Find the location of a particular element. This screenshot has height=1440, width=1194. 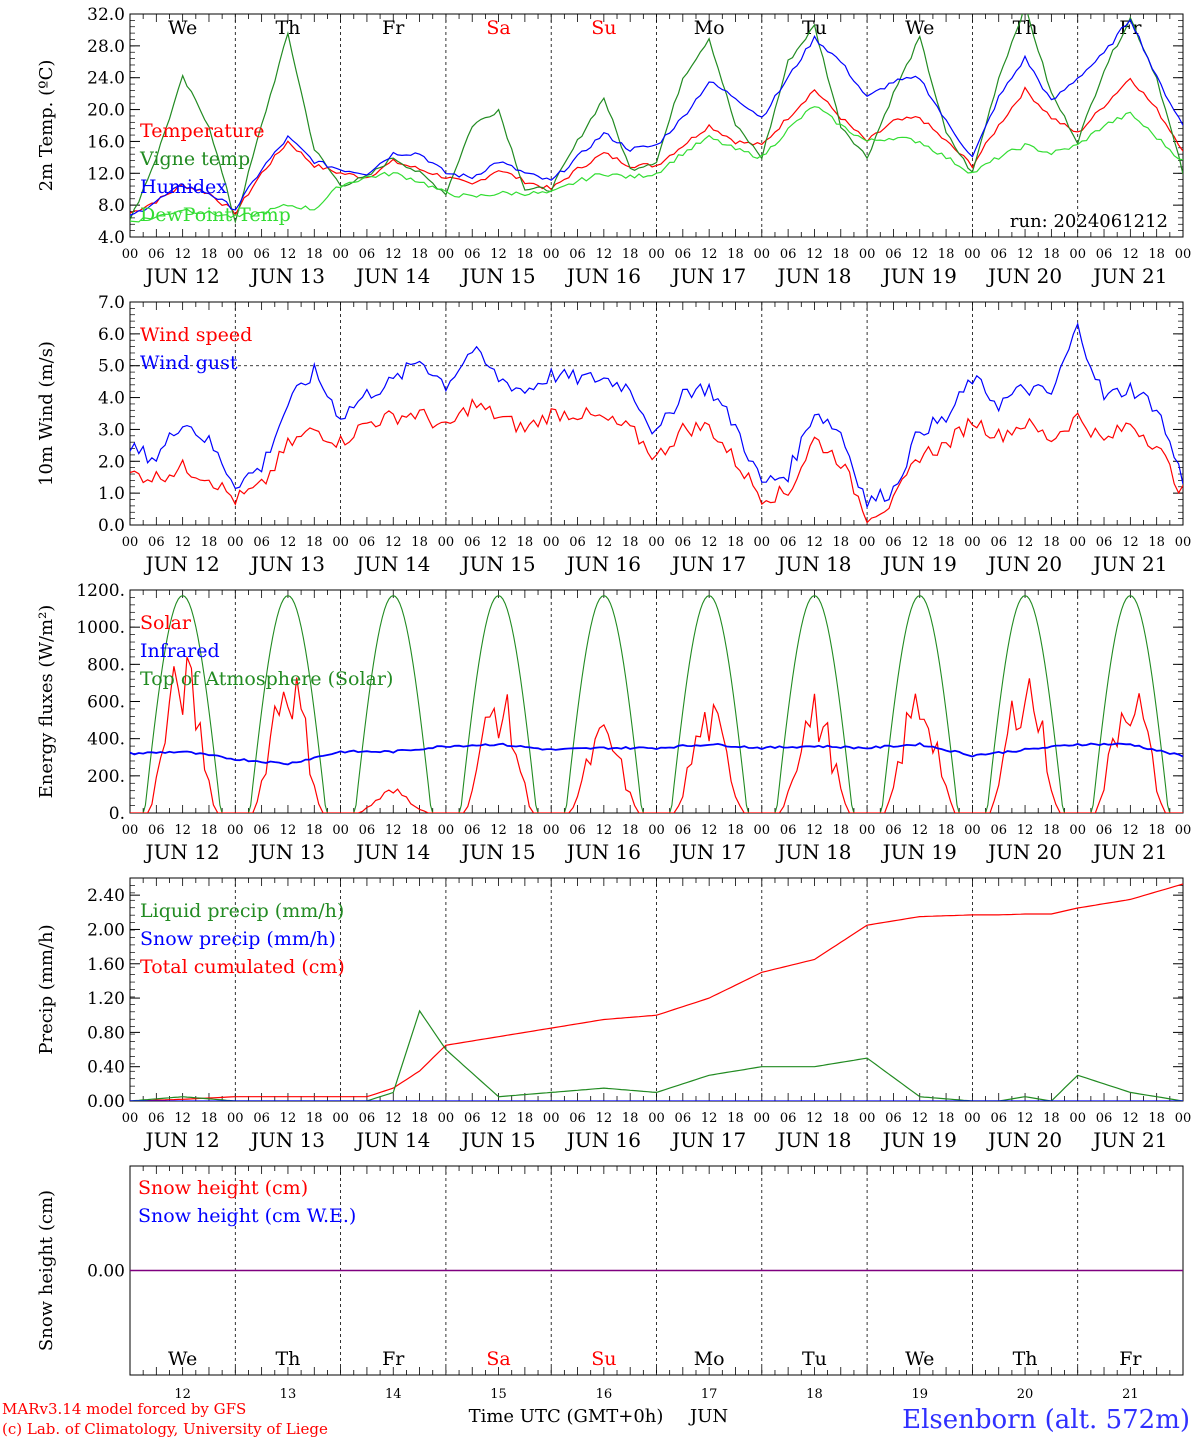

plot-area is located at coordinates (656, 119).